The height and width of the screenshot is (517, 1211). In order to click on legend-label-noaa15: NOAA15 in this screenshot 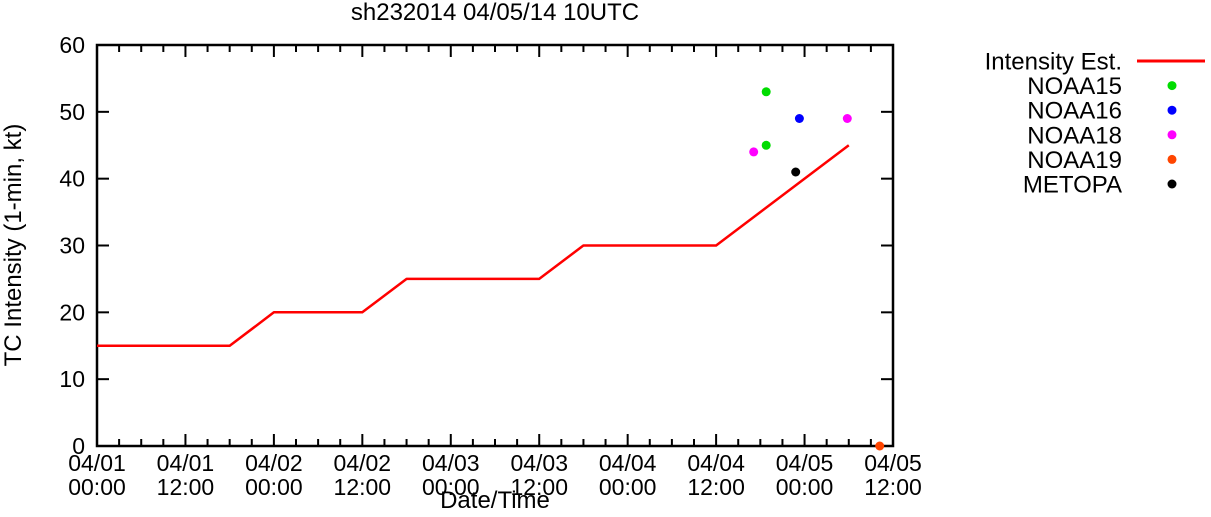, I will do `click(1074, 86)`.